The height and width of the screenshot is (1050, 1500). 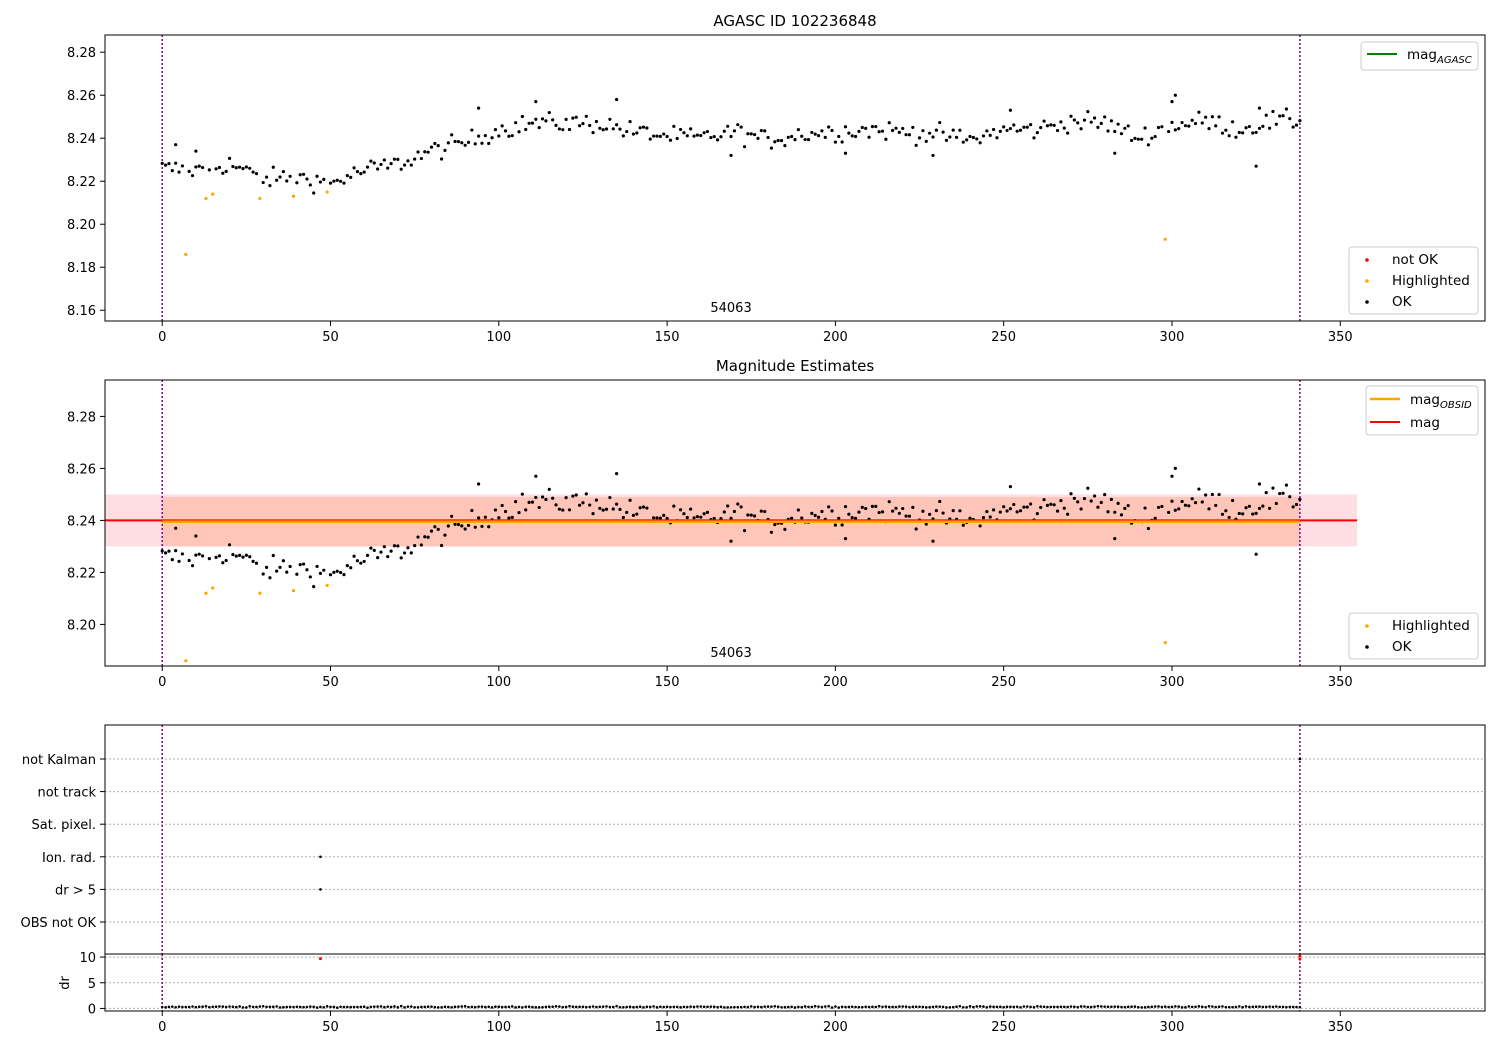 What do you see at coordinates (1367, 281) in the screenshot?
I see `legend-marker-highlighted` at bounding box center [1367, 281].